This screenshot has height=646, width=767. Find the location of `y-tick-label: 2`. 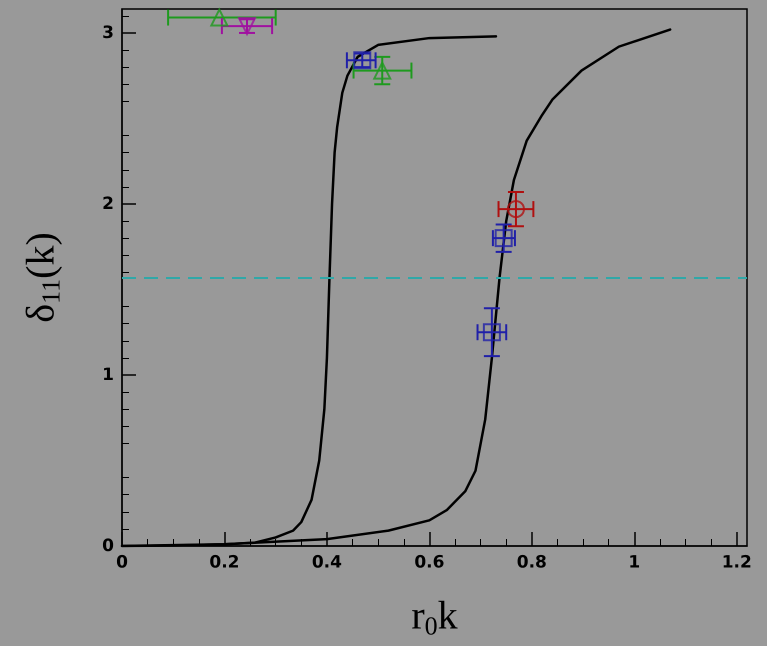

y-tick-label: 2 is located at coordinates (108, 204).